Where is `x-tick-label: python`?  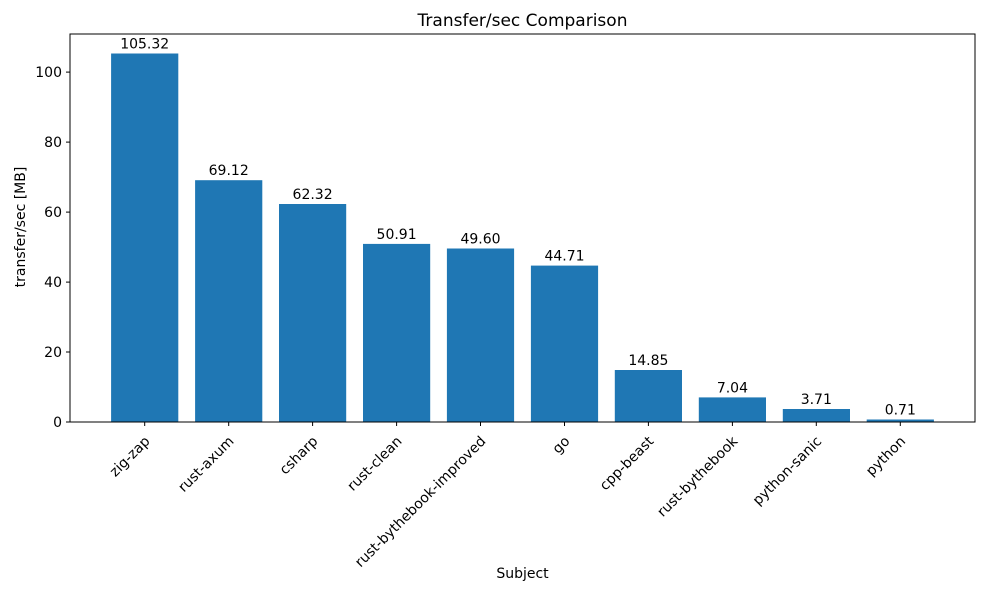
x-tick-label: python is located at coordinates (886, 457).